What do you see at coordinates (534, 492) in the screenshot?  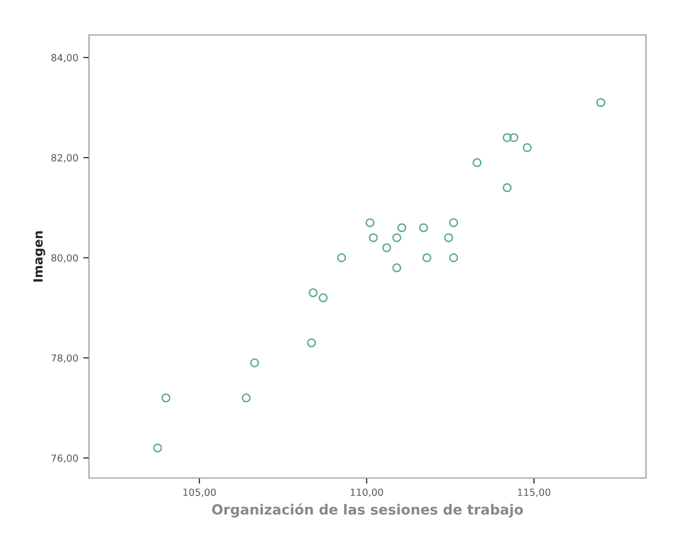 I see `x-tick-label: 115,00` at bounding box center [534, 492].